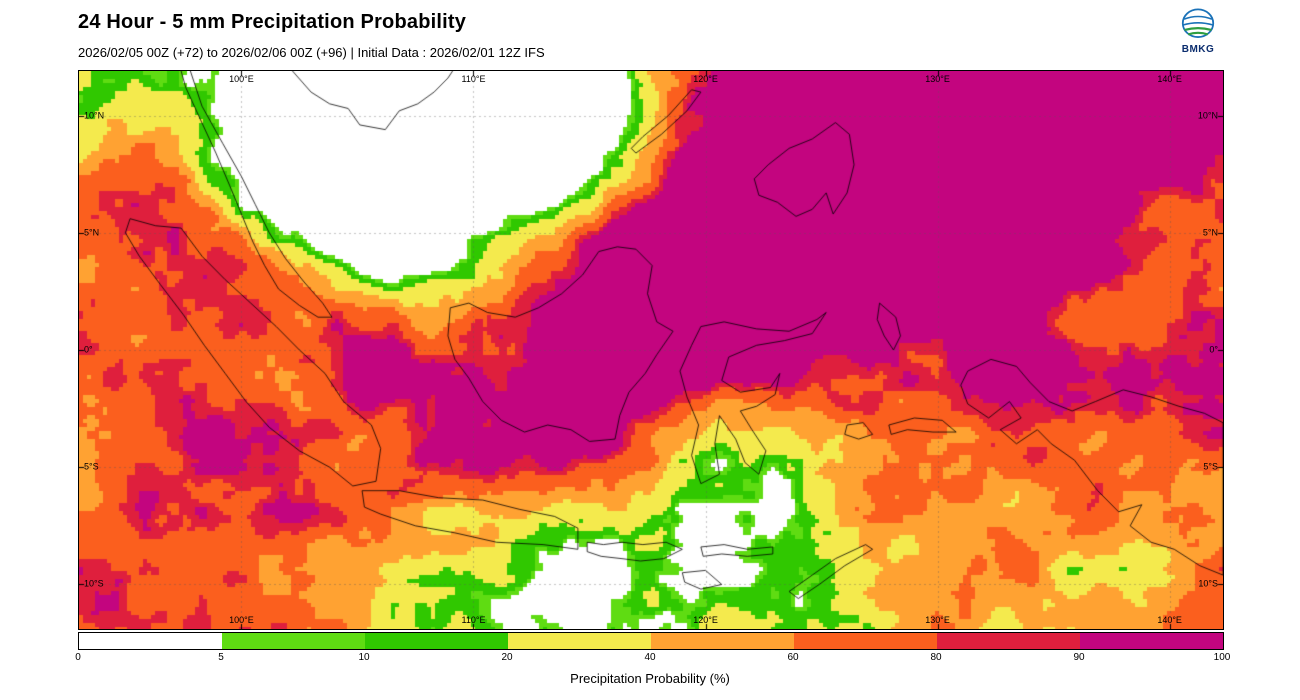 The image size is (1300, 700). What do you see at coordinates (1213, 349) in the screenshot?
I see `lat-label-right-2: 0°` at bounding box center [1213, 349].